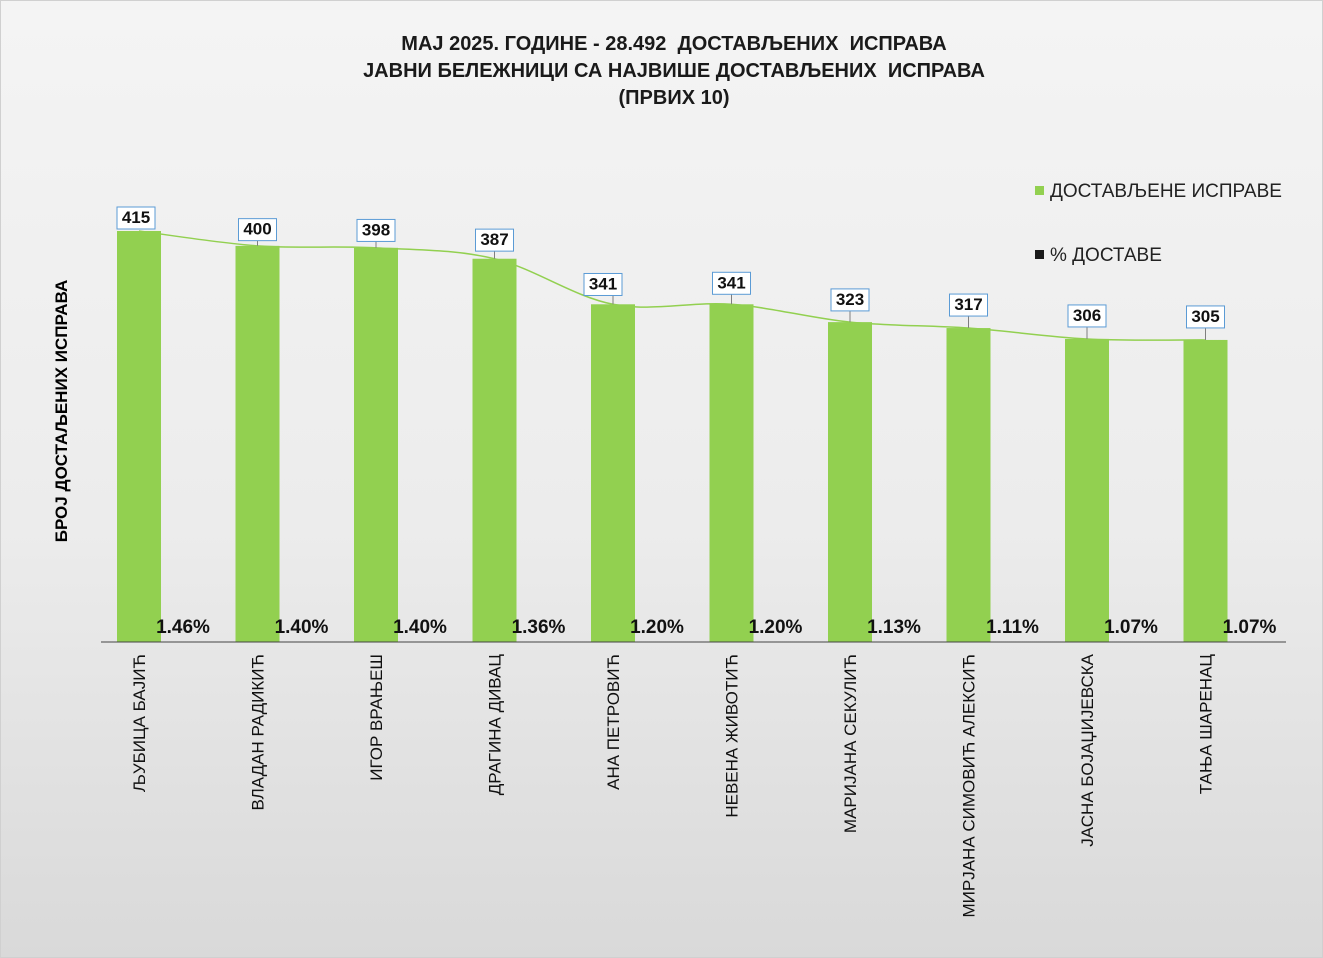 The image size is (1323, 958). I want to click on category-tick-label: МИРЈАНА СИМОВИЋ АЛЕКСИЋ, so click(969, 786).